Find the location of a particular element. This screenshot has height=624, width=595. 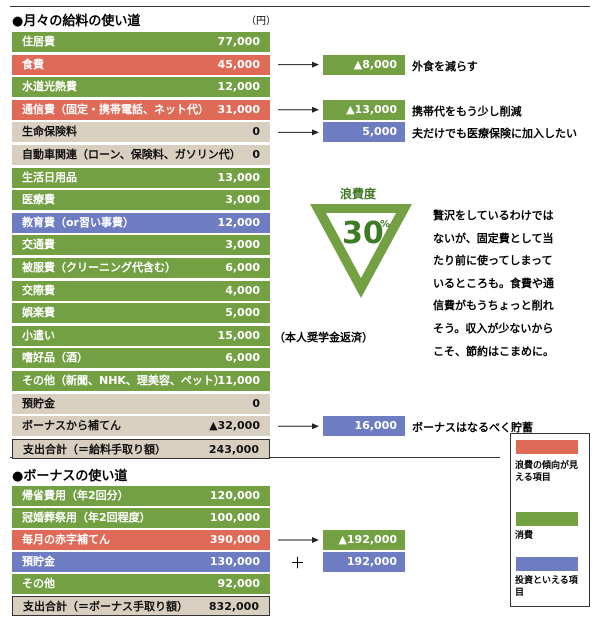

row: 交際費 4,000 is located at coordinates (141, 290).